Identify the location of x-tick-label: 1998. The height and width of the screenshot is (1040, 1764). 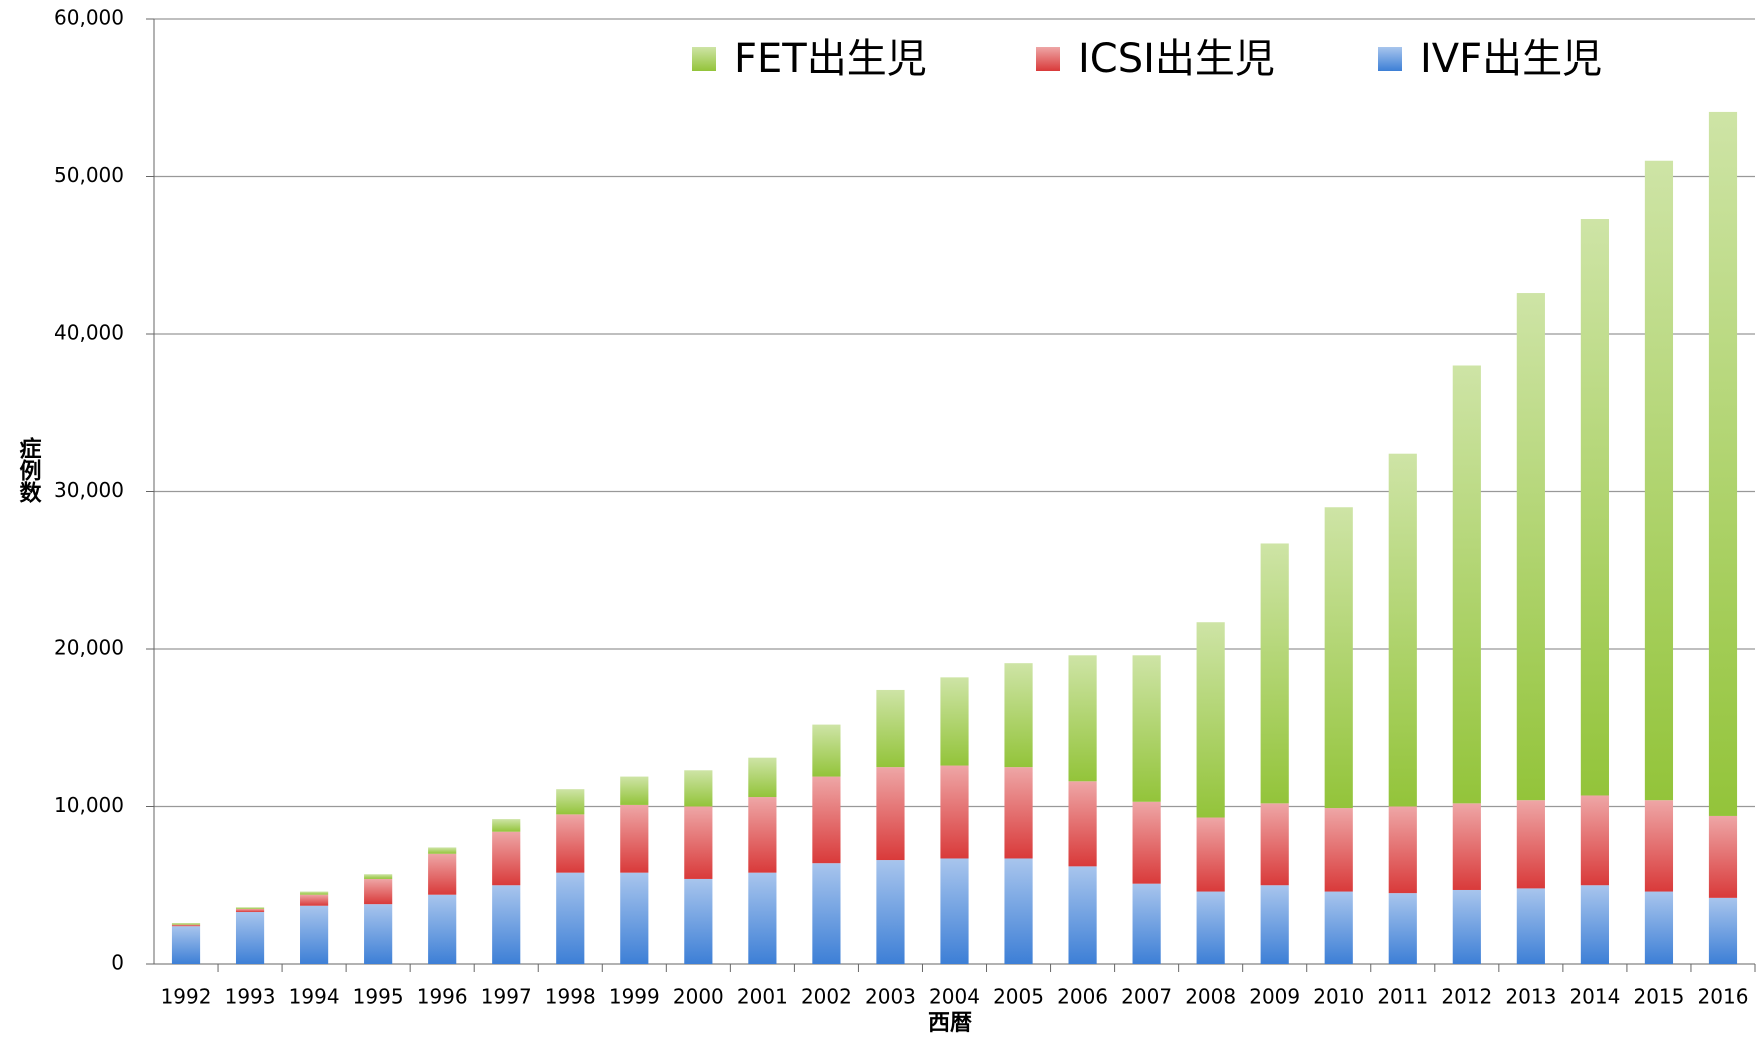
(570, 997).